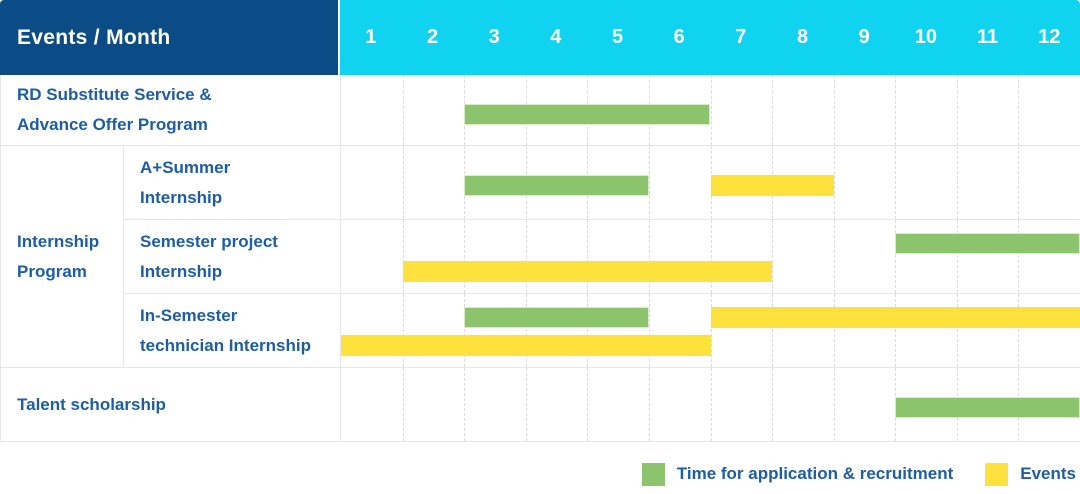 This screenshot has width=1080, height=494. What do you see at coordinates (540, 474) in the screenshot?
I see `legend: Time for application & recruitment Events` at bounding box center [540, 474].